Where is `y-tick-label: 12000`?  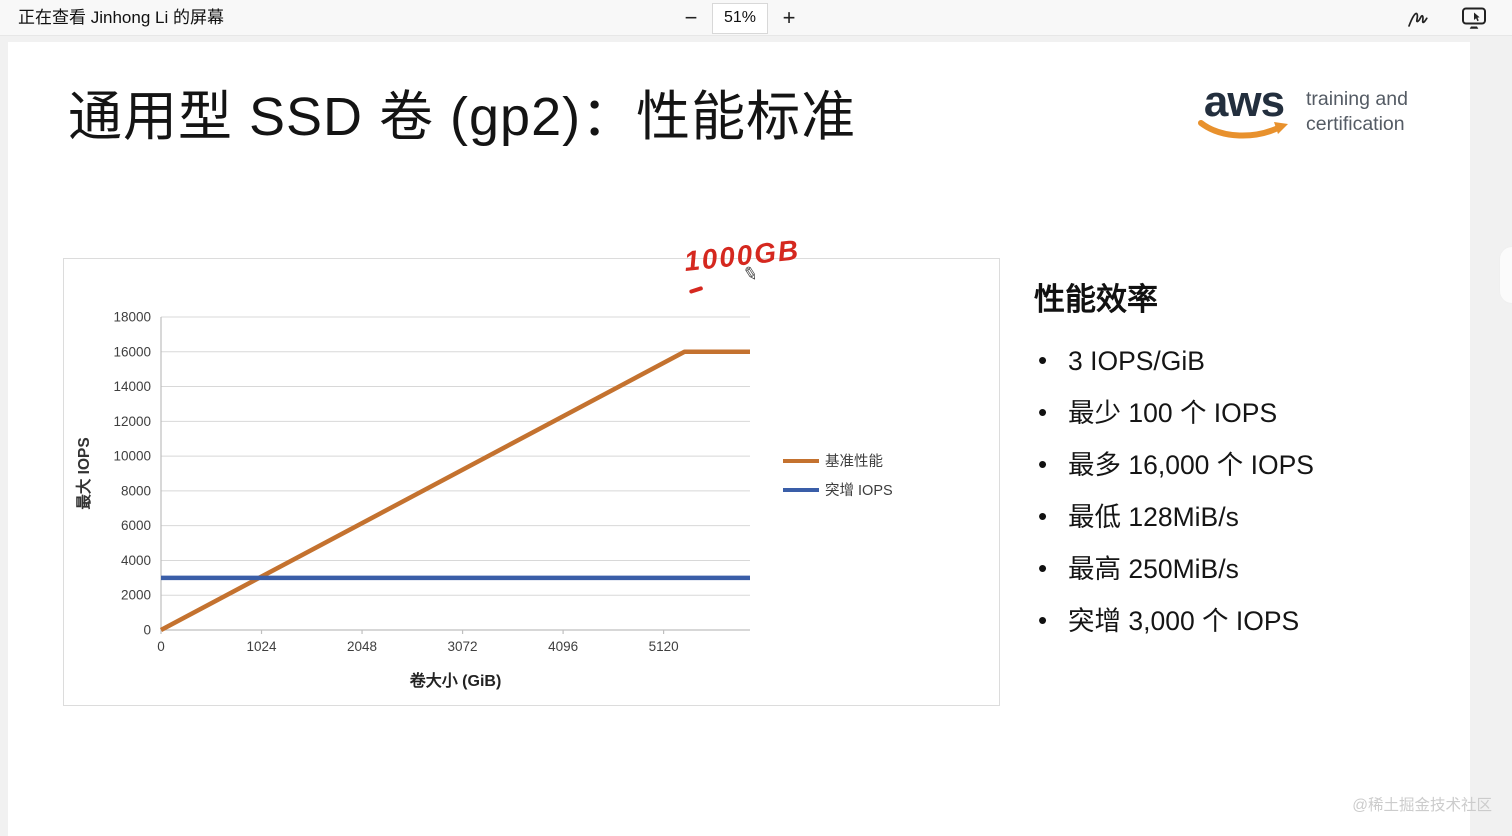 y-tick-label: 12000 is located at coordinates (132, 421).